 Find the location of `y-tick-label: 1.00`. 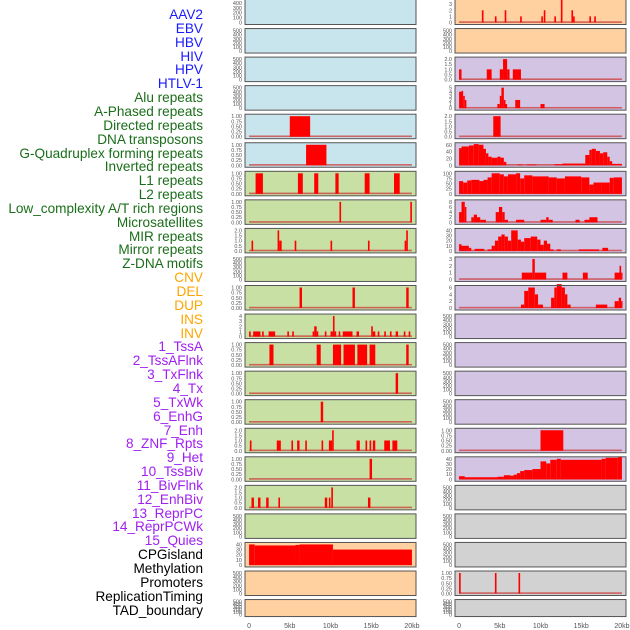

y-tick-label: 1.00 is located at coordinates (236, 117).